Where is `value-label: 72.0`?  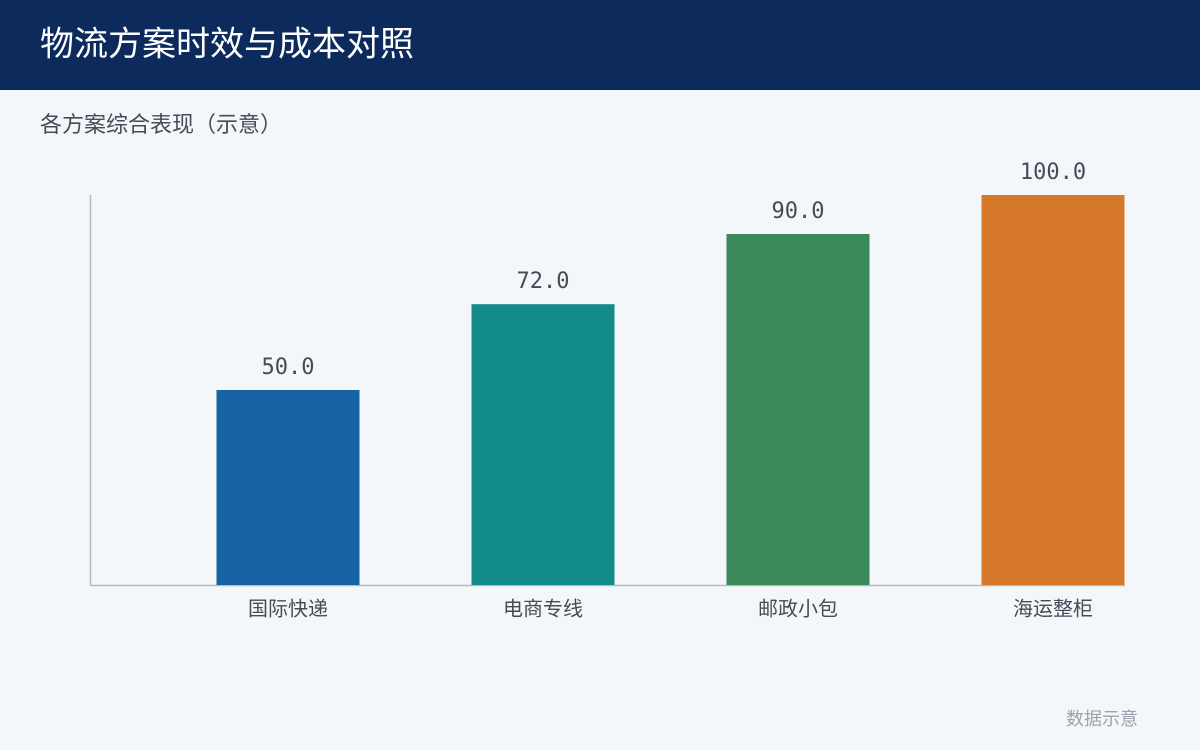
value-label: 72.0 is located at coordinates (543, 281).